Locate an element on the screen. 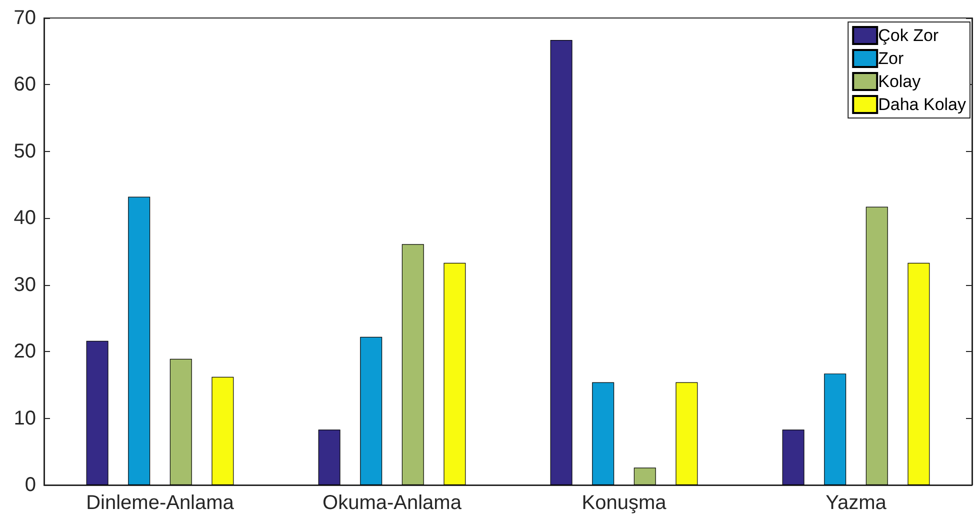 This screenshot has width=976, height=525. legend-label: Zor is located at coordinates (891, 58).